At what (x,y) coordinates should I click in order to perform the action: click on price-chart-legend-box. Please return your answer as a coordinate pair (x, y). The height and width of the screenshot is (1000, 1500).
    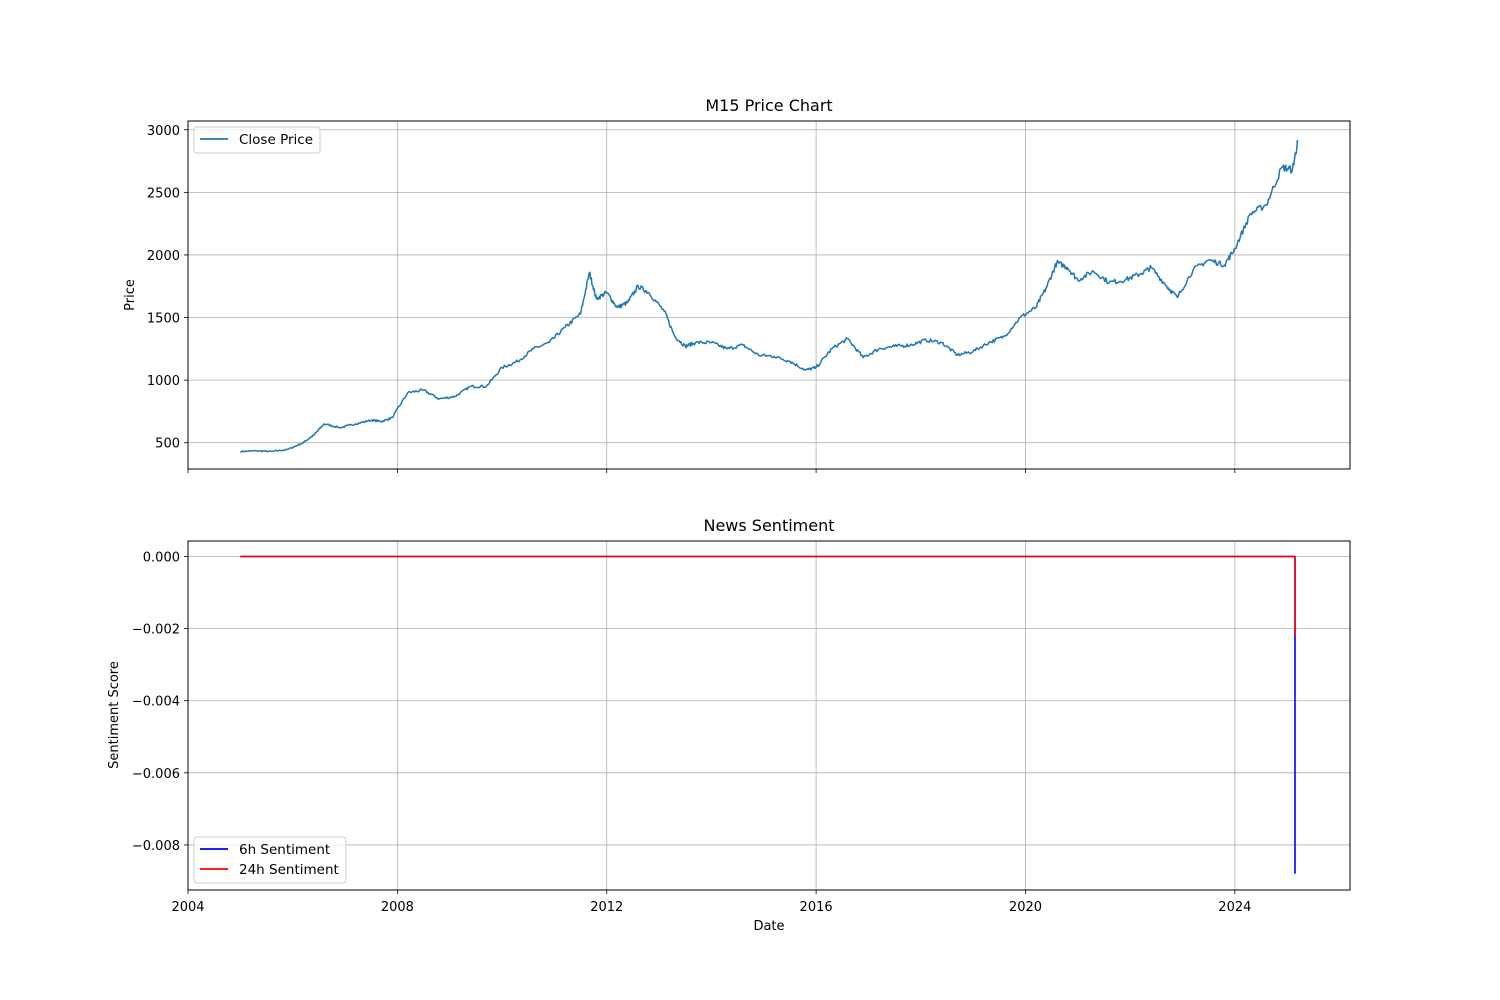
    Looking at the image, I should click on (257, 140).